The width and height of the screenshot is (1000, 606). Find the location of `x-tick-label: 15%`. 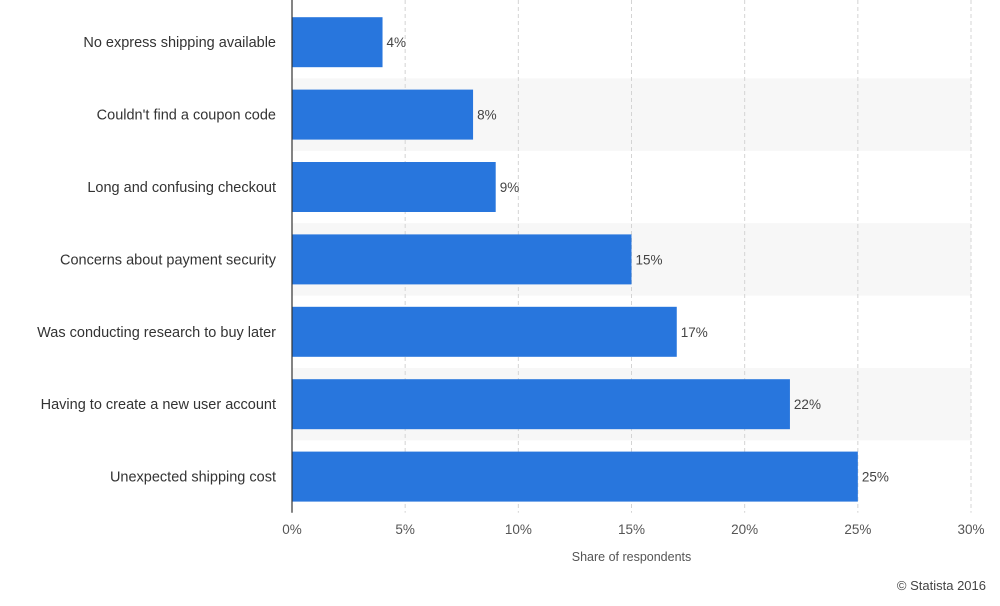

x-tick-label: 15% is located at coordinates (631, 529).